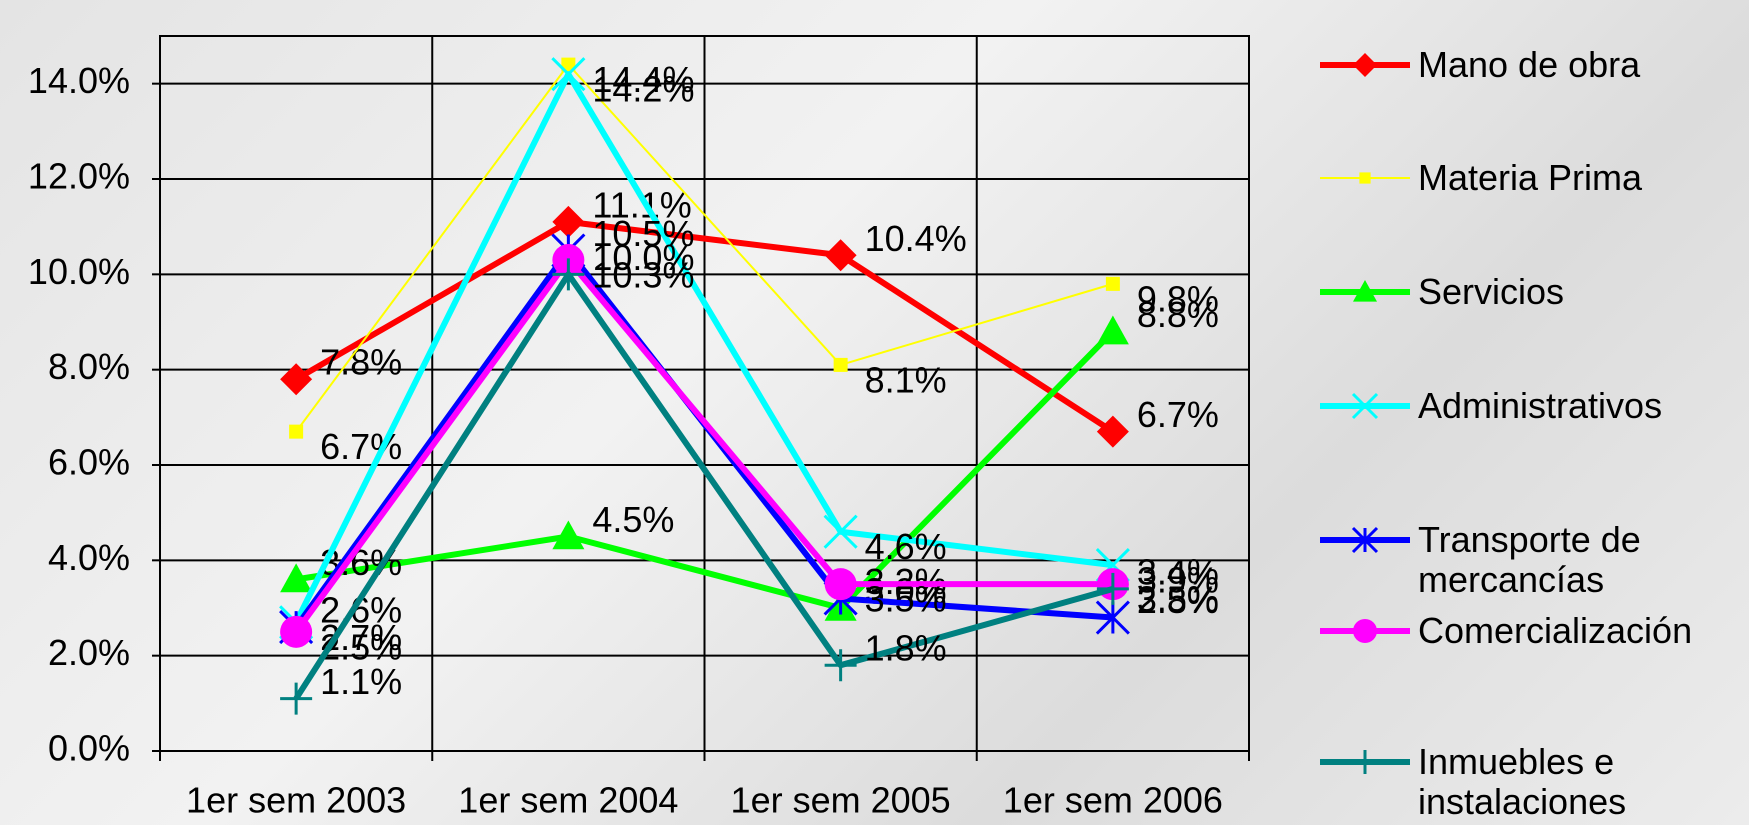 The image size is (1749, 825). I want to click on data-label: 6.7%, so click(1178, 414).